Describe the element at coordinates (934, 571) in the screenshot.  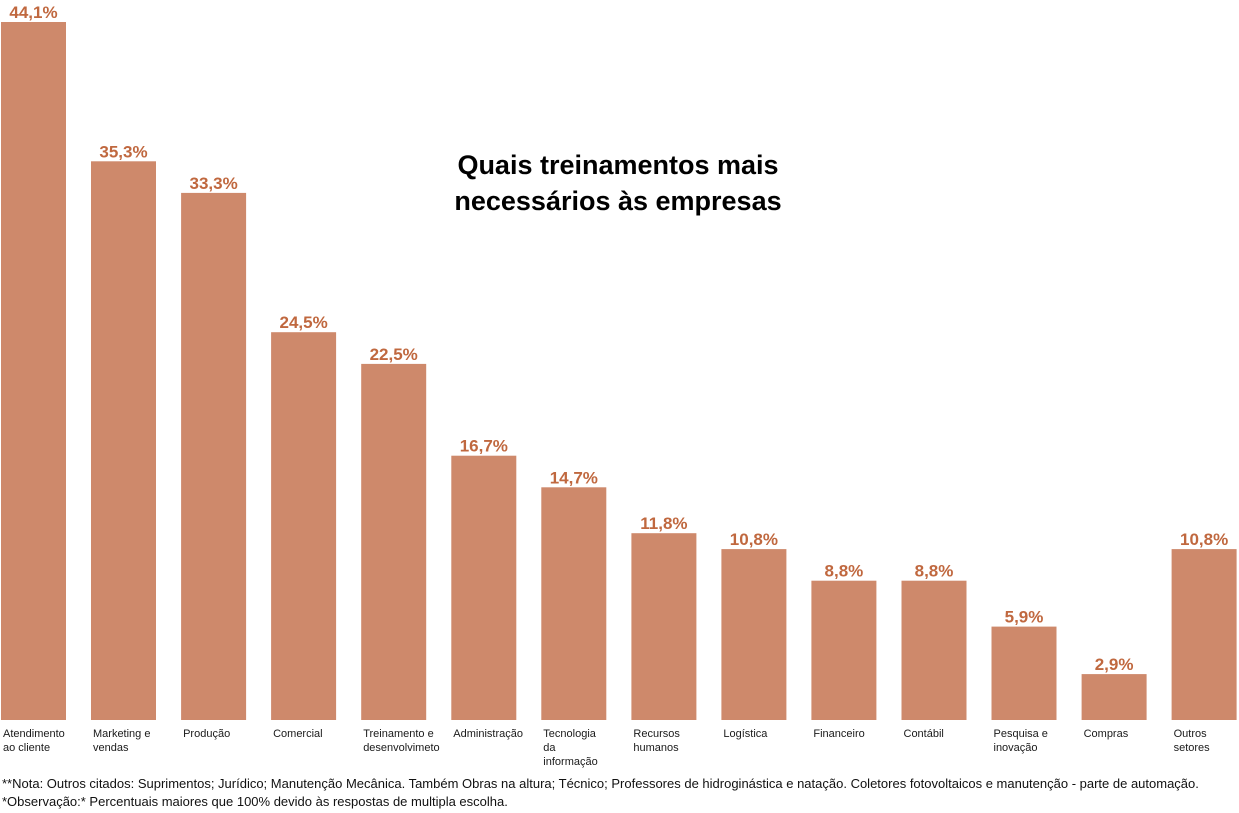
I see `value-label-10: 8,8%` at that location.